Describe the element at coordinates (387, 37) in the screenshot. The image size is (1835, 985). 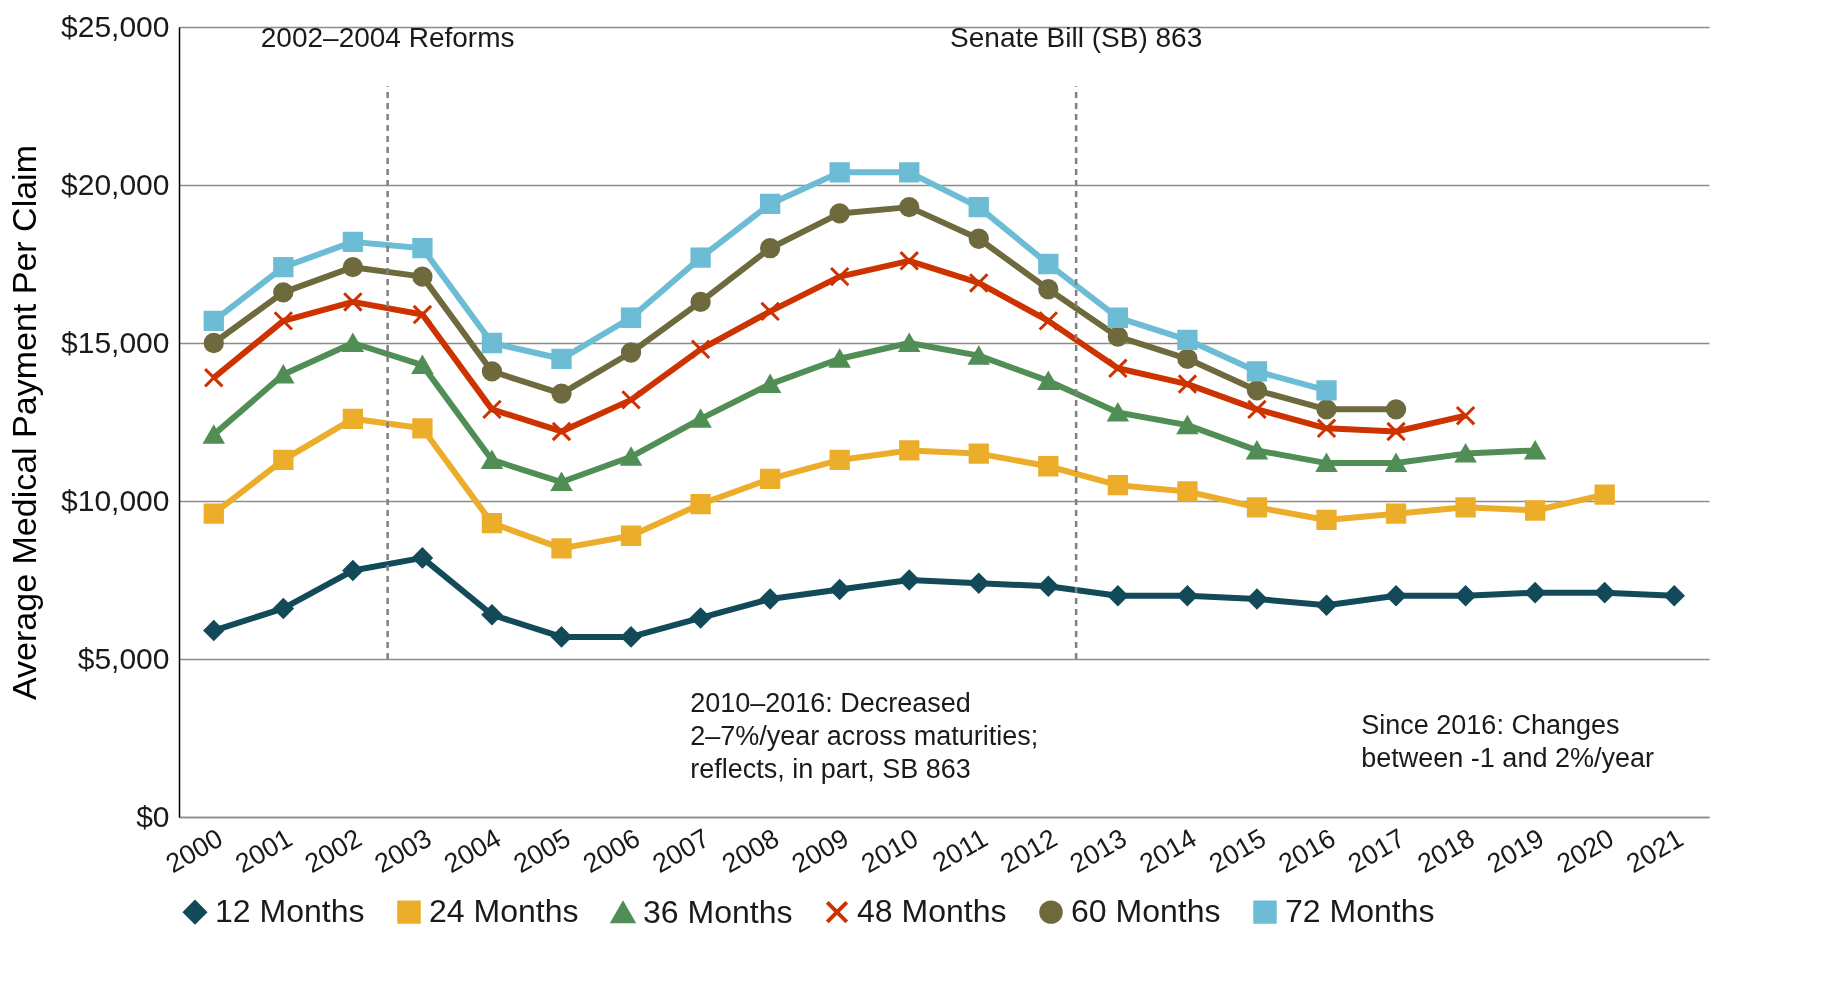
I see `ref-line-label: 2002–2004 Reforms` at that location.